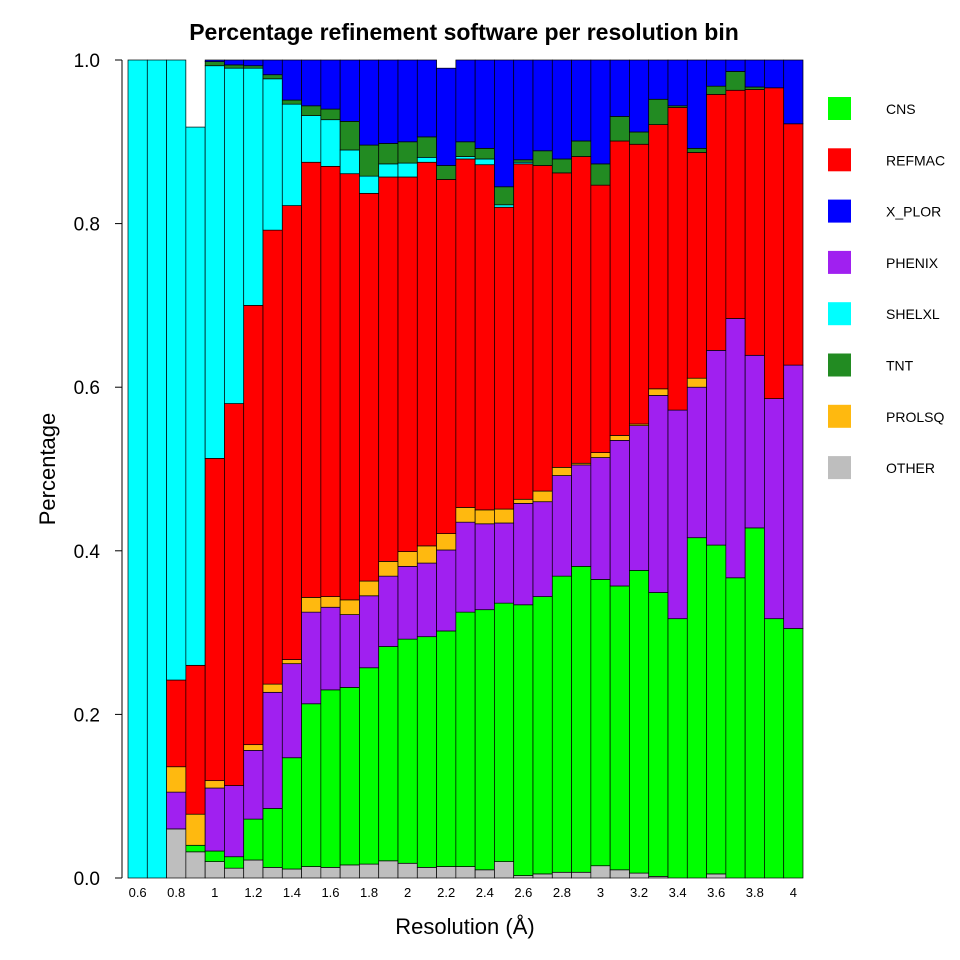 This screenshot has width=960, height=960. What do you see at coordinates (272, 750) in the screenshot?
I see `bar-segment-phenix-1.3` at bounding box center [272, 750].